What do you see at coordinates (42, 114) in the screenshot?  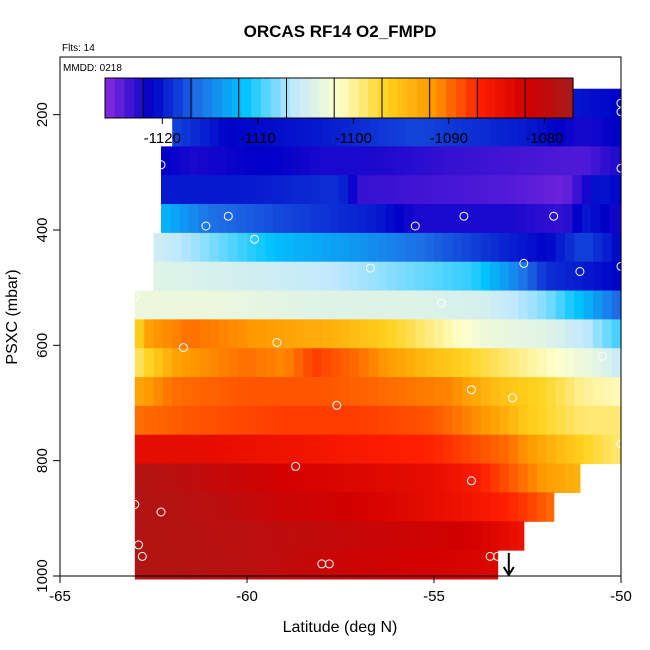 I see `y-tick-label: 200` at bounding box center [42, 114].